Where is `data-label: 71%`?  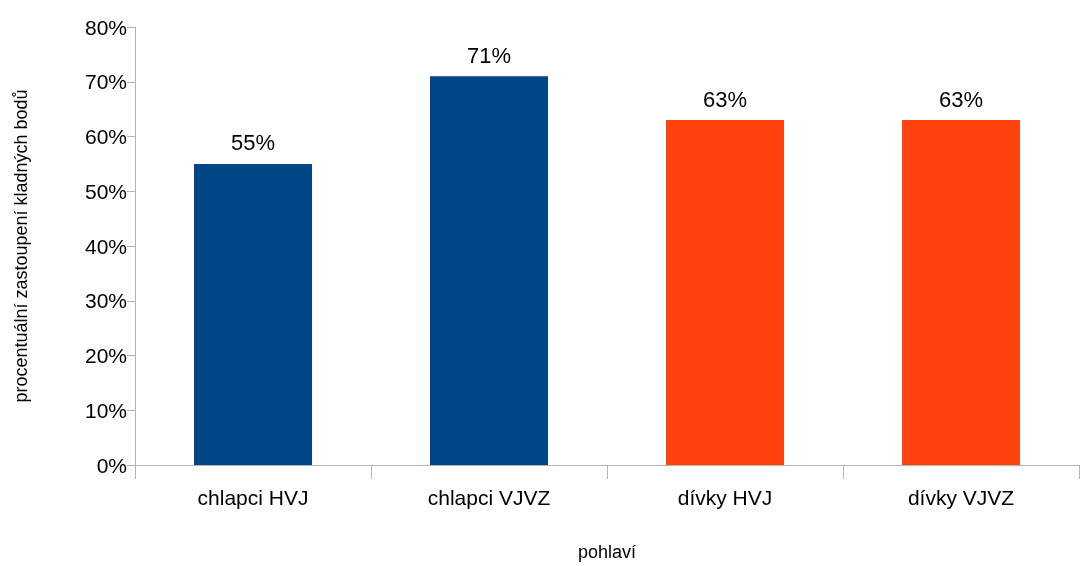
data-label: 71% is located at coordinates (489, 55).